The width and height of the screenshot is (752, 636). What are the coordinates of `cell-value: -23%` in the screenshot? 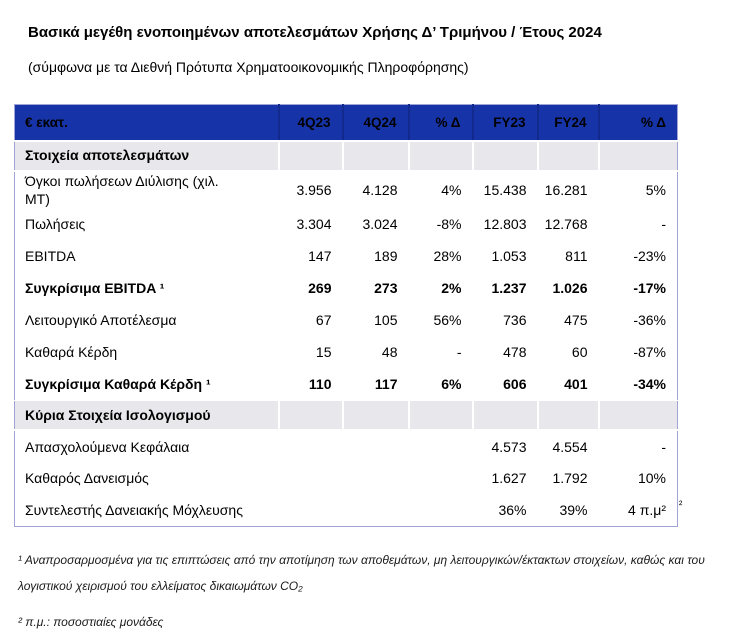 It's located at (638, 256).